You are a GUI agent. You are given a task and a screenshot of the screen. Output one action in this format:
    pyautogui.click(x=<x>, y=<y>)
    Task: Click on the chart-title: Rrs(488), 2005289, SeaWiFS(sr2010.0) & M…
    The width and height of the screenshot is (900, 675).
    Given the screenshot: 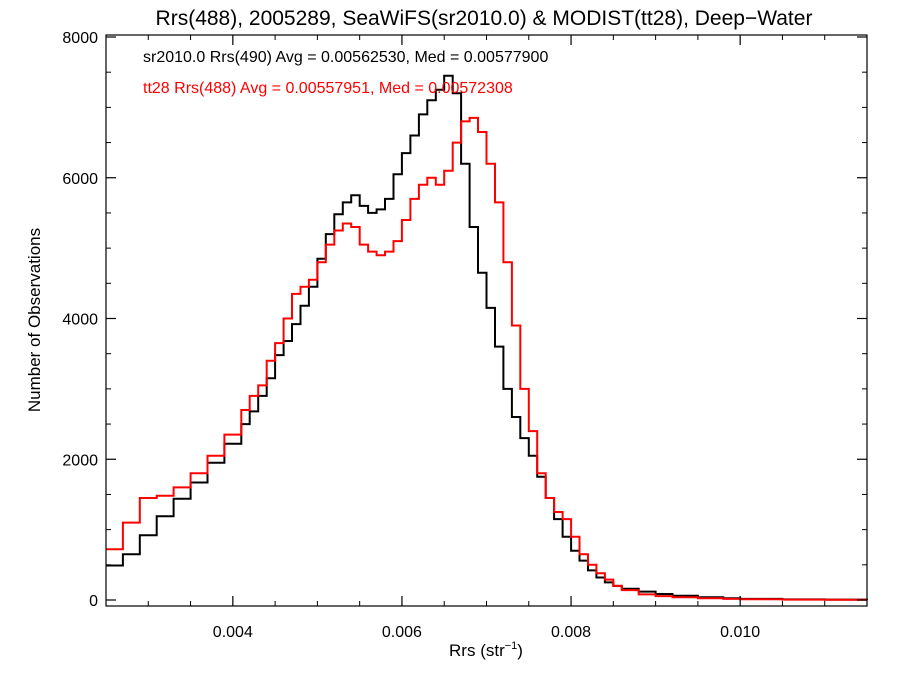 What is the action you would take?
    pyautogui.click(x=484, y=18)
    